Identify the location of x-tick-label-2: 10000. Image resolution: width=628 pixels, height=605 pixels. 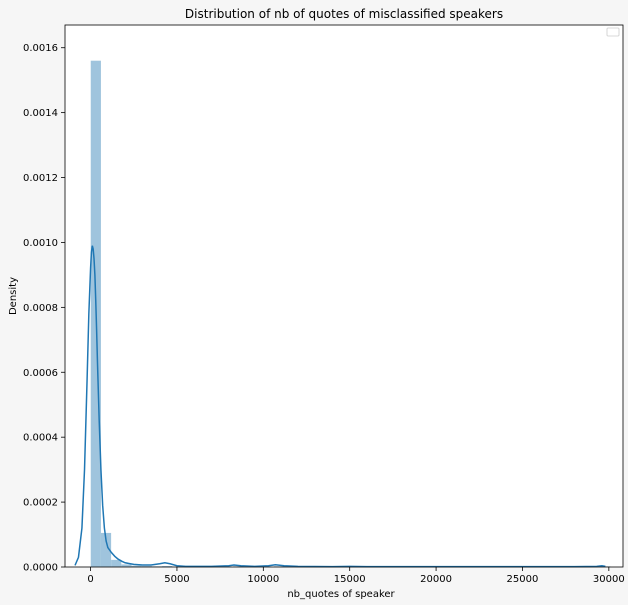
(263, 579).